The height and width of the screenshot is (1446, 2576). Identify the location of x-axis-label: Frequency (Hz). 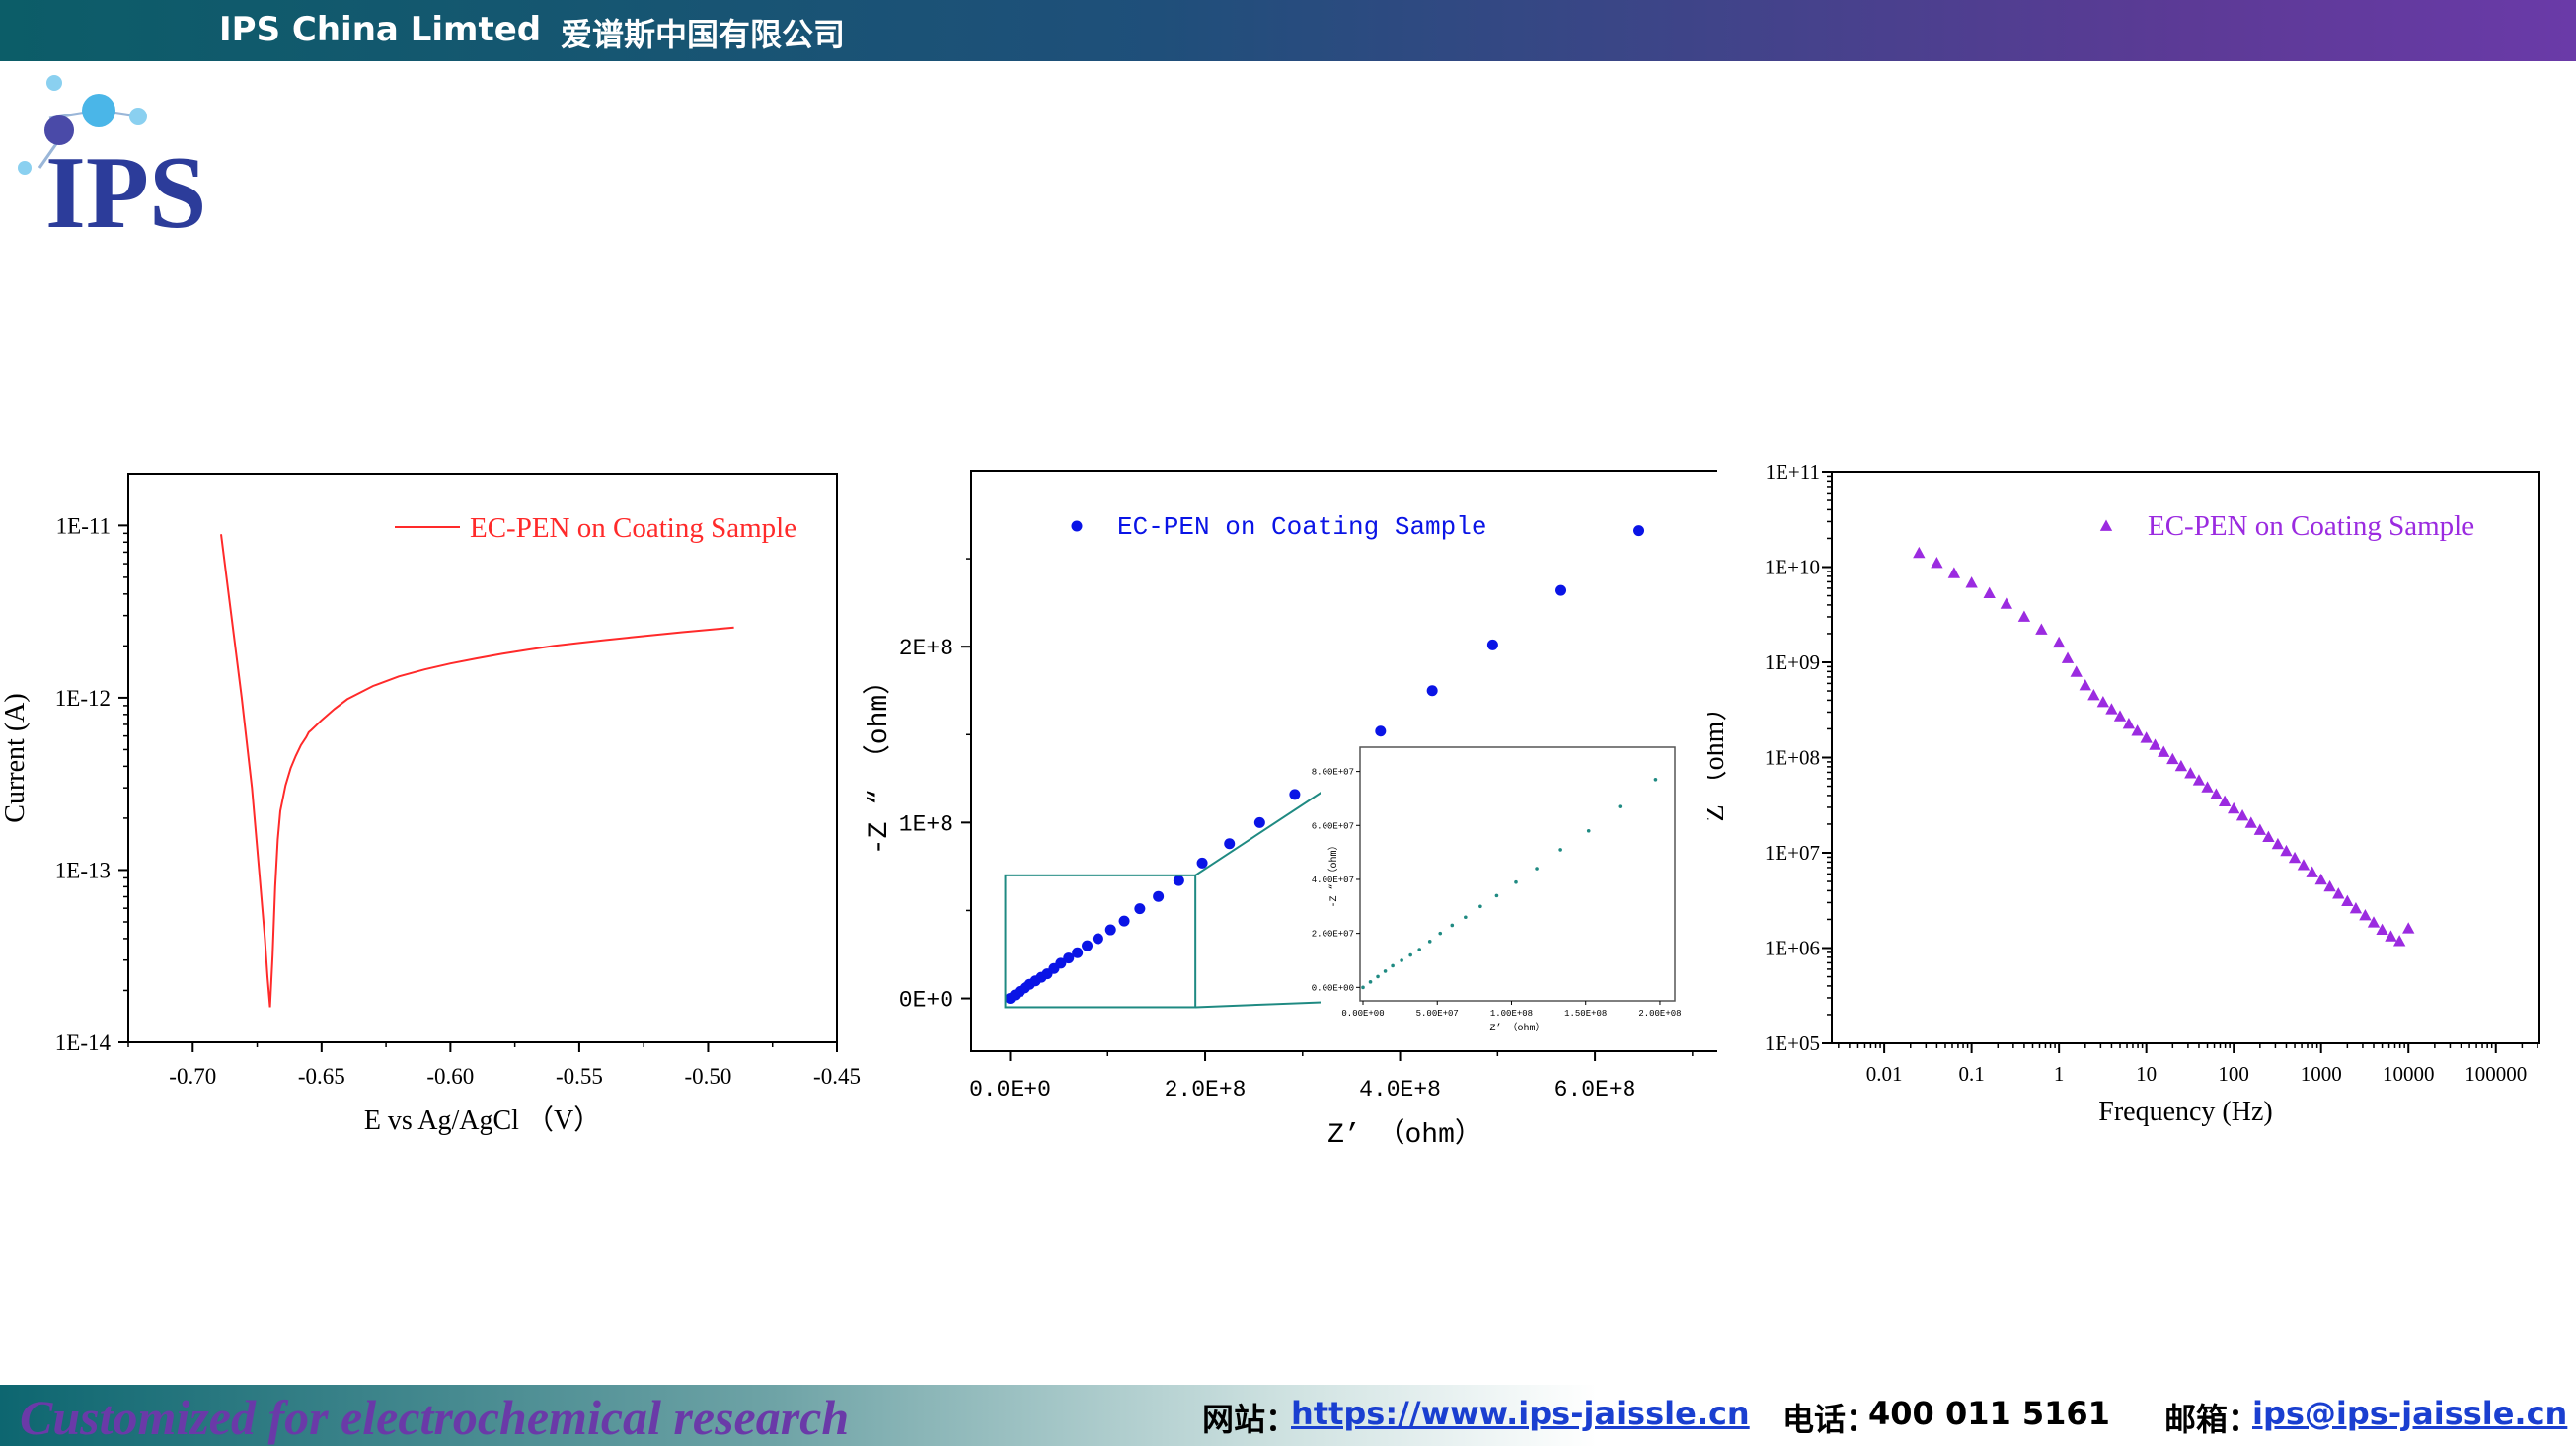
(2185, 1112).